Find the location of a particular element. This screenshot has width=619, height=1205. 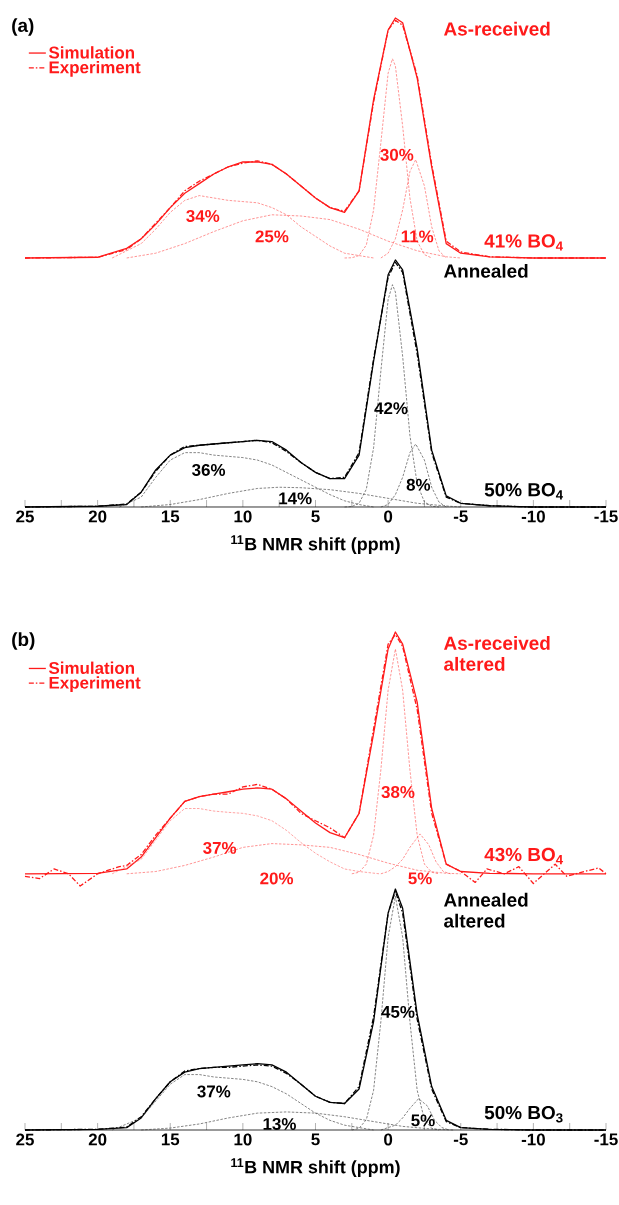

chart-subtitle: As-received is located at coordinates (496, 28).